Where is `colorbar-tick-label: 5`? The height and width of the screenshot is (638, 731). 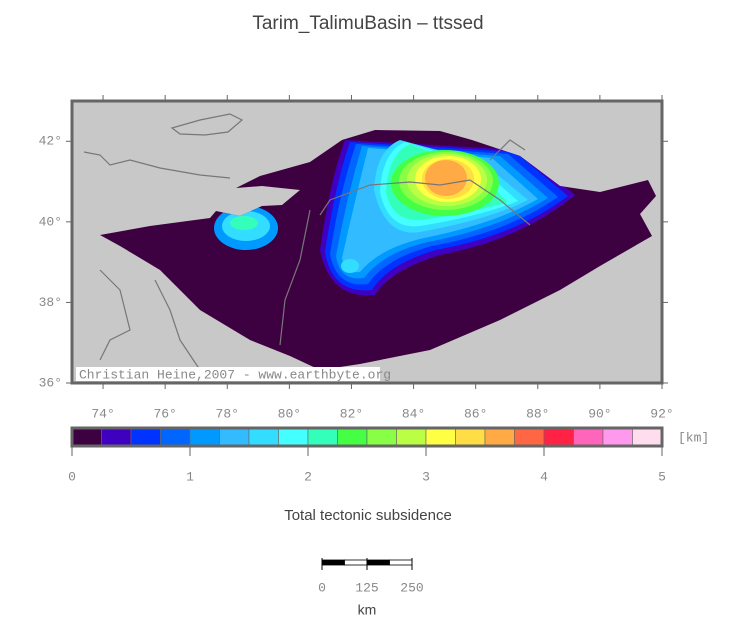
colorbar-tick-label: 5 is located at coordinates (662, 476).